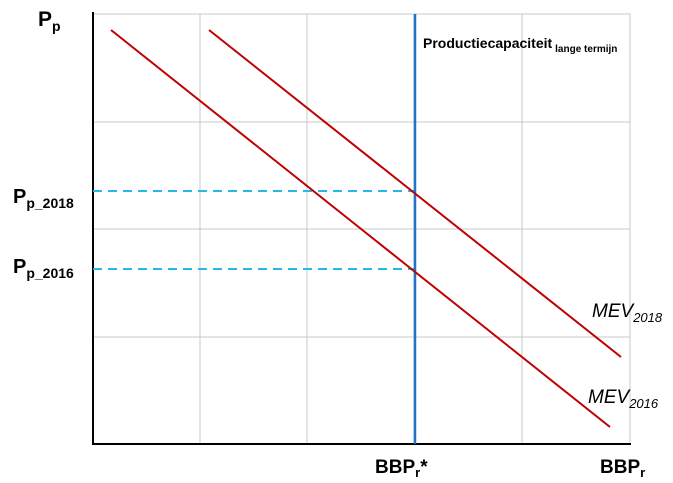  What do you see at coordinates (586, 49) in the screenshot?
I see `capacity-annotation-sub: lange termijn` at bounding box center [586, 49].